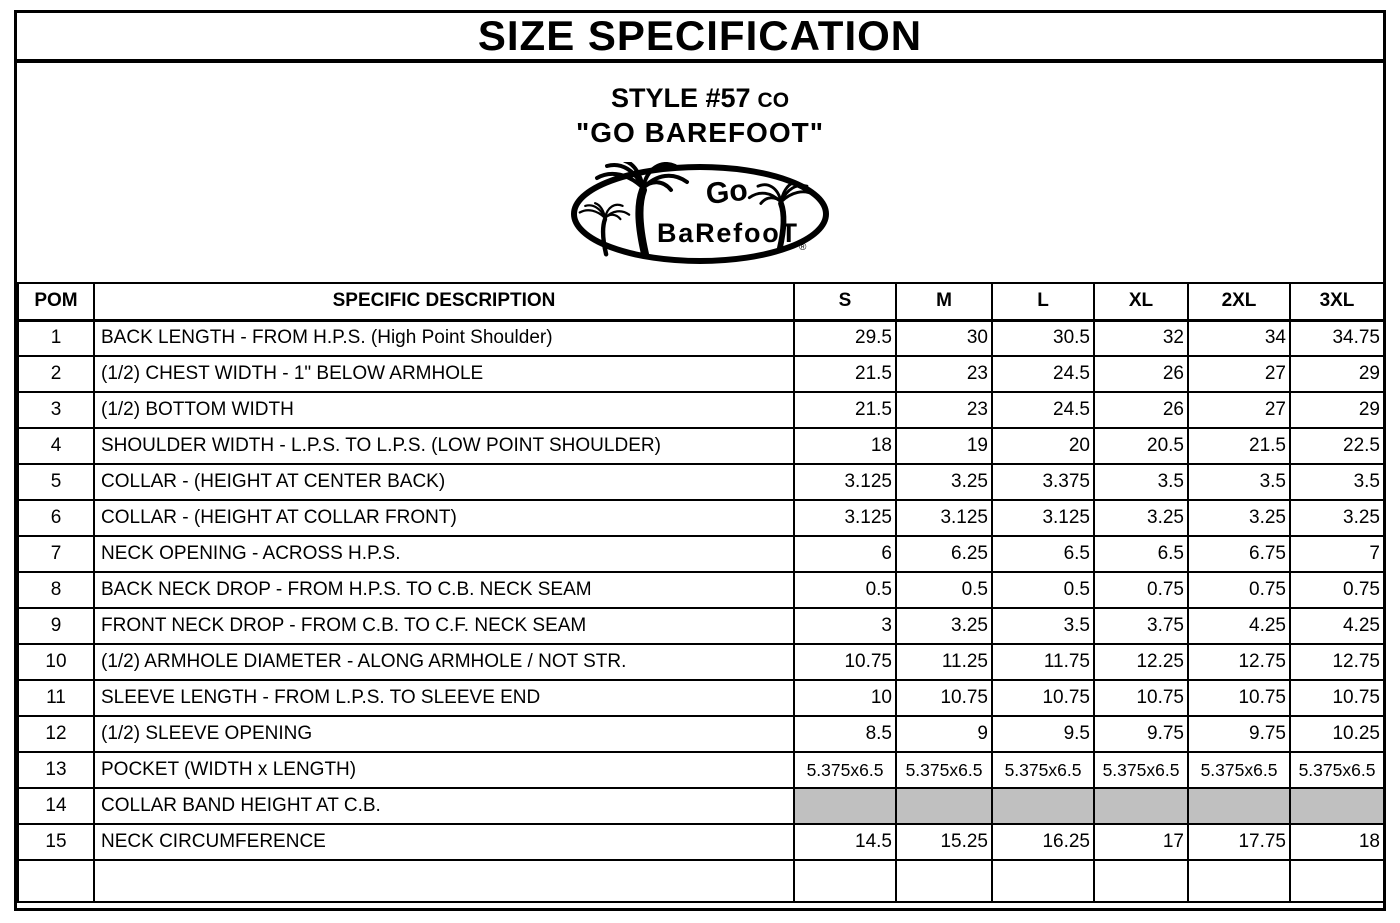  What do you see at coordinates (56, 374) in the screenshot?
I see `pom-cell: 2` at bounding box center [56, 374].